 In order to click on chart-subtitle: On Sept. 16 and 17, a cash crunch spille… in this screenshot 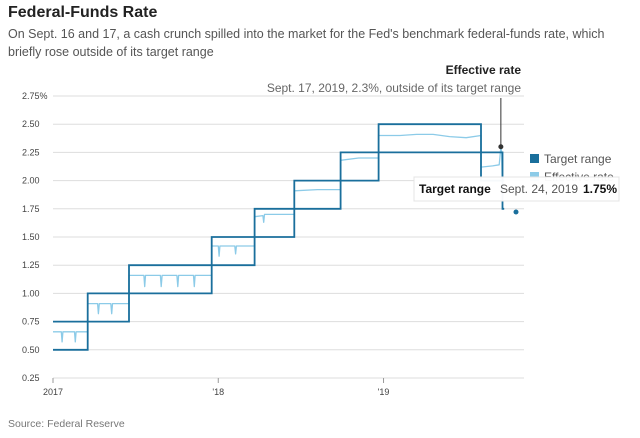, I will do `click(306, 43)`.